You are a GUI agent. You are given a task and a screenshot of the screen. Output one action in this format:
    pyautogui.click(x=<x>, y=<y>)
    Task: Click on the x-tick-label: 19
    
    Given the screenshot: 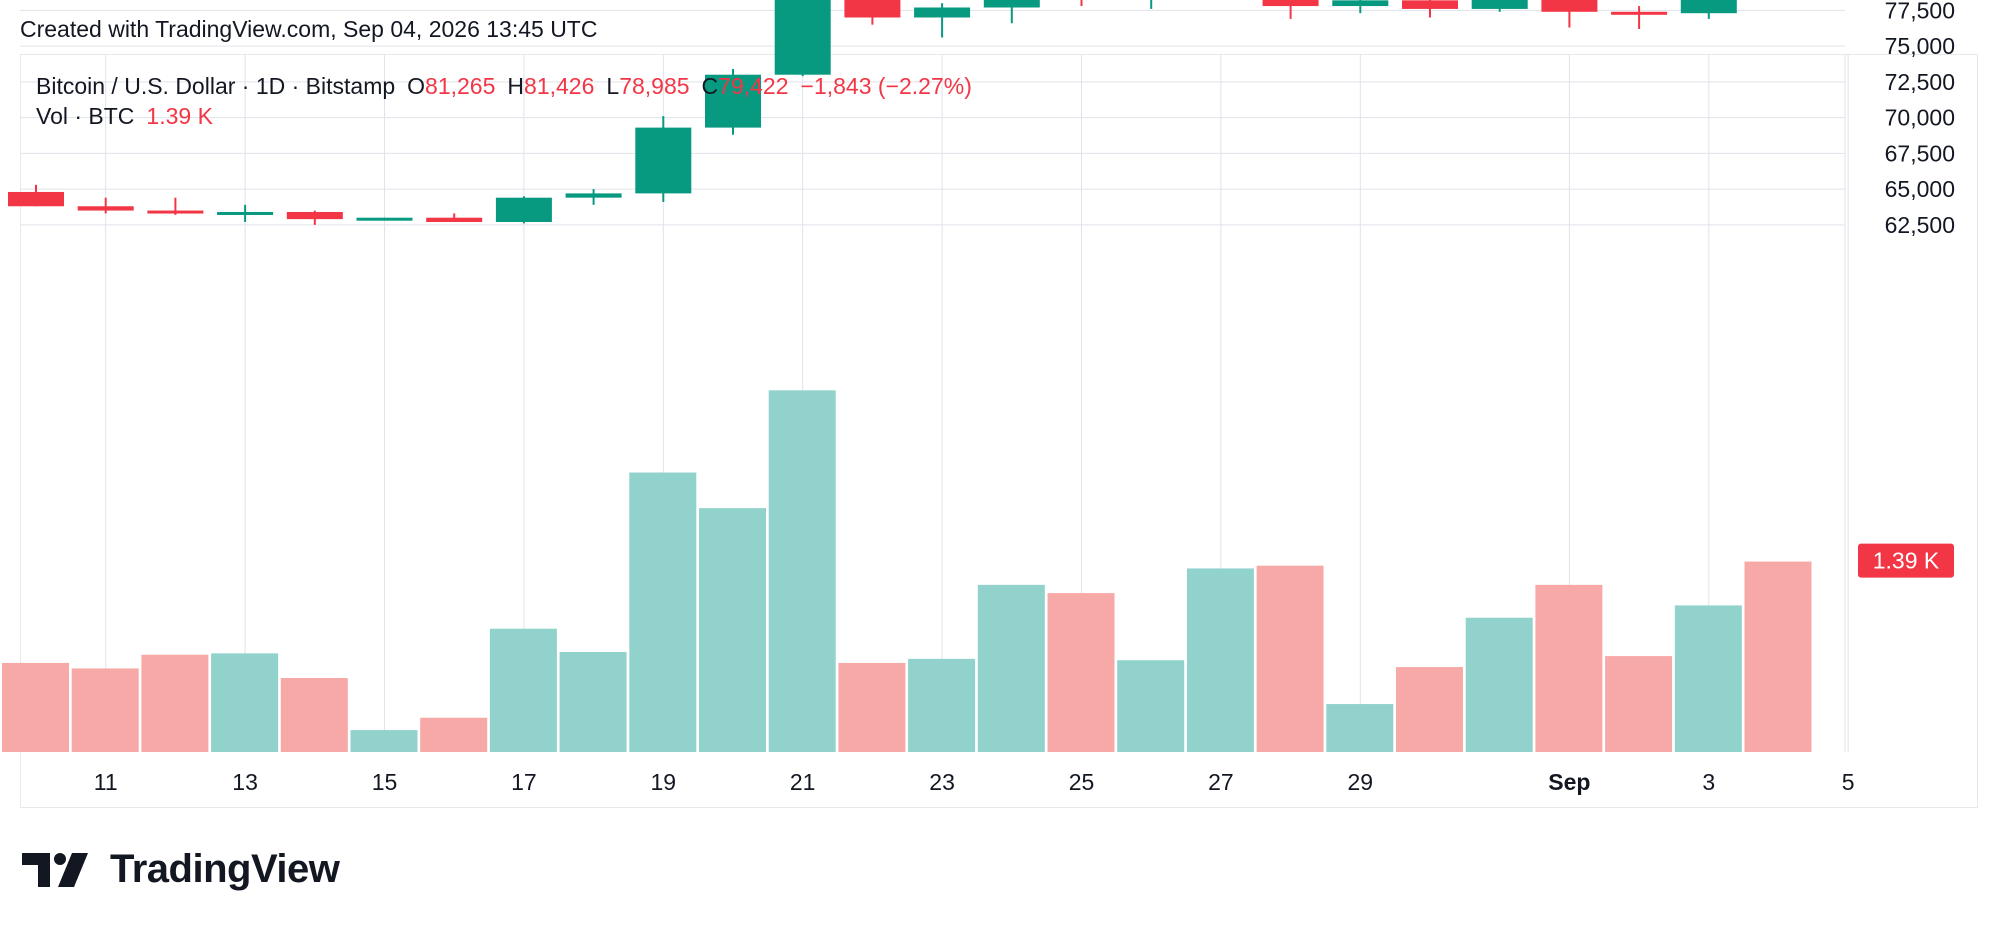 What is the action you would take?
    pyautogui.click(x=664, y=782)
    